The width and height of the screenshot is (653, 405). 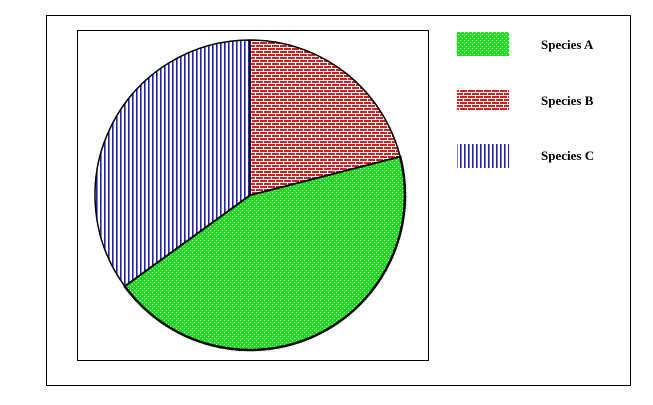 What do you see at coordinates (525, 156) in the screenshot?
I see `legend-entry-species-c: Species C` at bounding box center [525, 156].